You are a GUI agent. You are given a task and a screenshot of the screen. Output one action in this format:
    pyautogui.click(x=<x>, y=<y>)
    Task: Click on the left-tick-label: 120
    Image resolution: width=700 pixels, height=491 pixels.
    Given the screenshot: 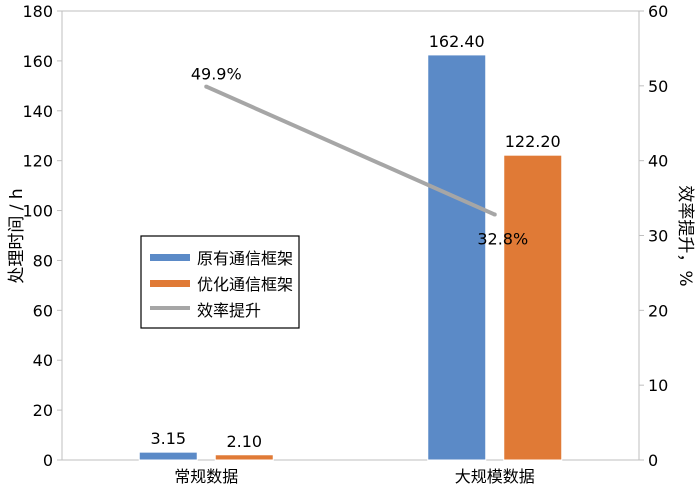 What is the action you would take?
    pyautogui.click(x=37, y=161)
    